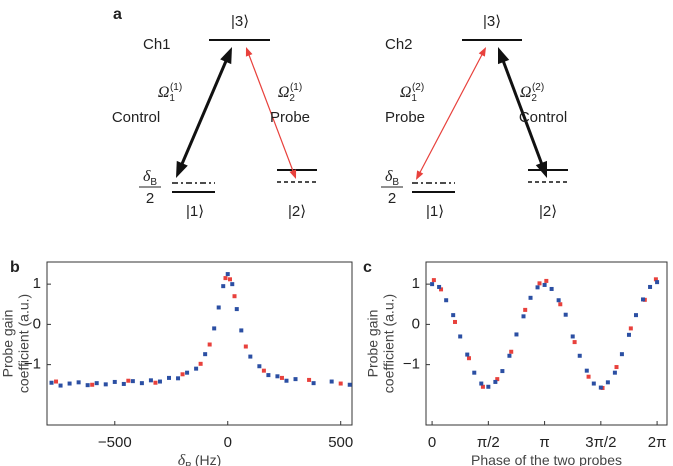  Describe the element at coordinates (435, 211) in the screenshot. I see `level-label: |1⟩` at that location.